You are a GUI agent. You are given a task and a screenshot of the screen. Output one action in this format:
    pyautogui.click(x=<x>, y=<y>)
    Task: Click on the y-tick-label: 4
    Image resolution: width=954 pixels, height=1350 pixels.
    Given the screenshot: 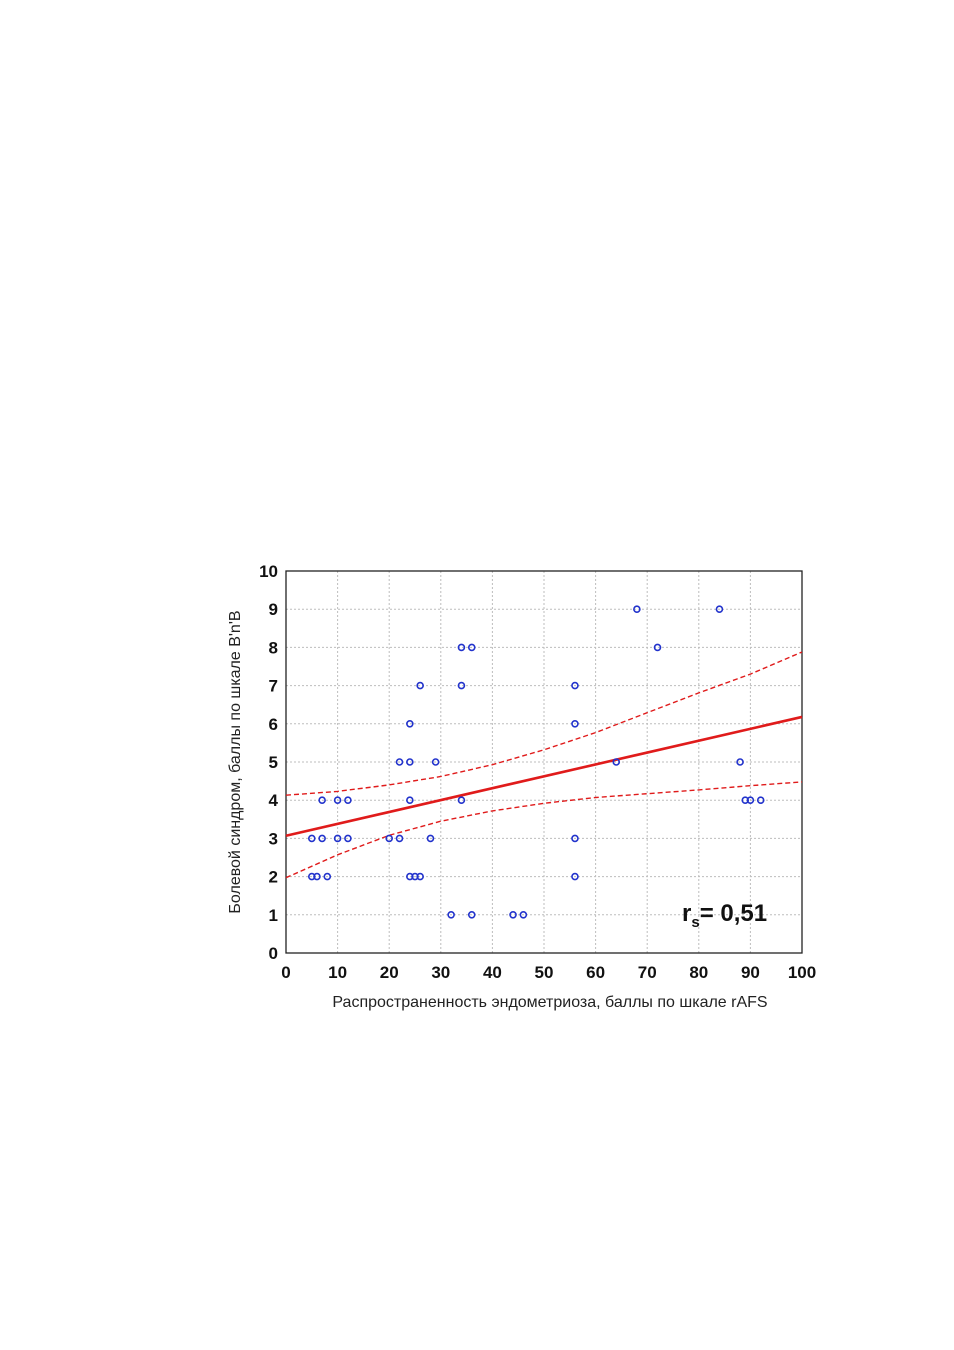 What is the action you would take?
    pyautogui.click(x=274, y=800)
    